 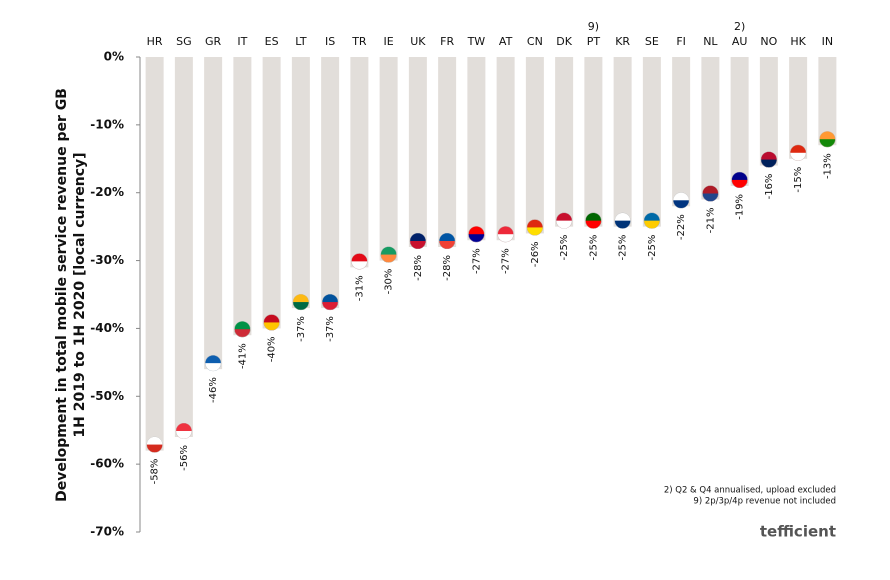 I want to click on value-label: -26%, so click(x=535, y=254).